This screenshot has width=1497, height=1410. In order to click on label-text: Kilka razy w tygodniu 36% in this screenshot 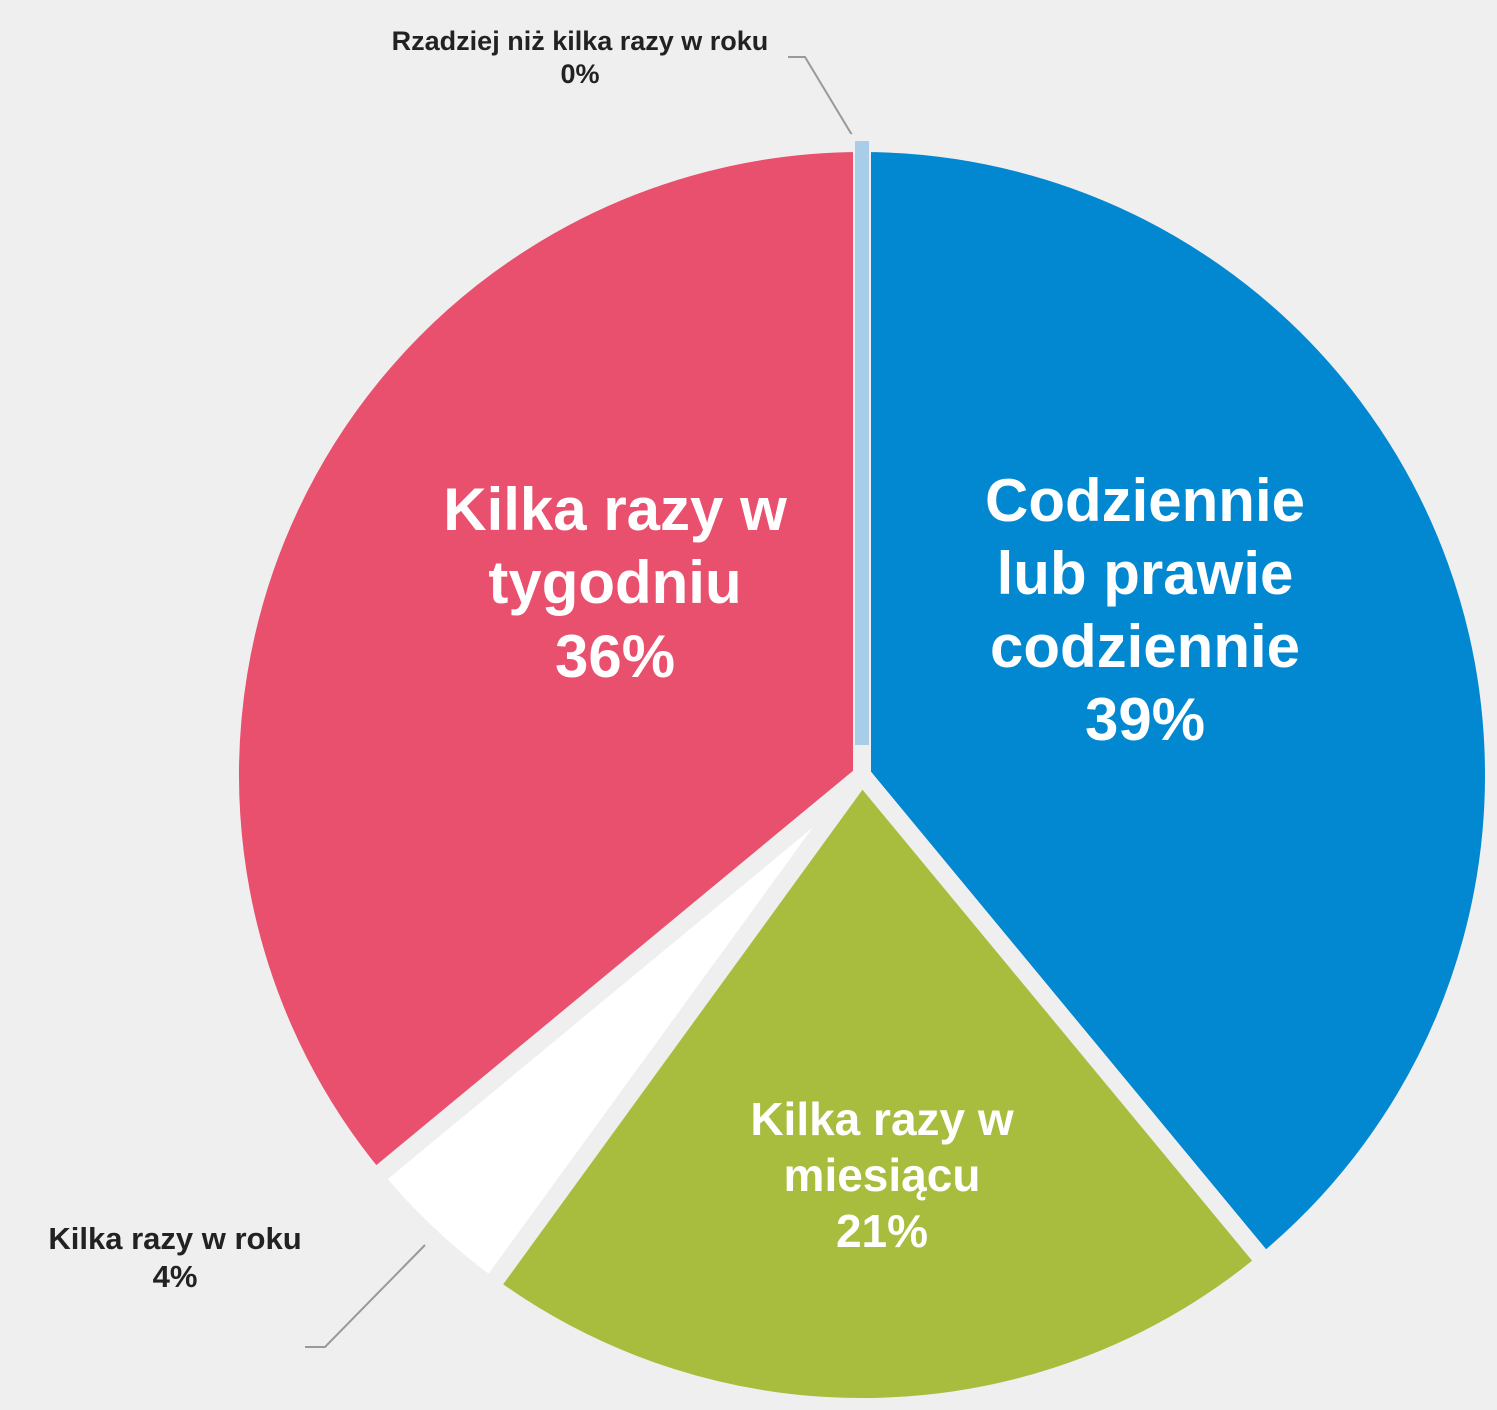, I will do `click(615, 583)`.